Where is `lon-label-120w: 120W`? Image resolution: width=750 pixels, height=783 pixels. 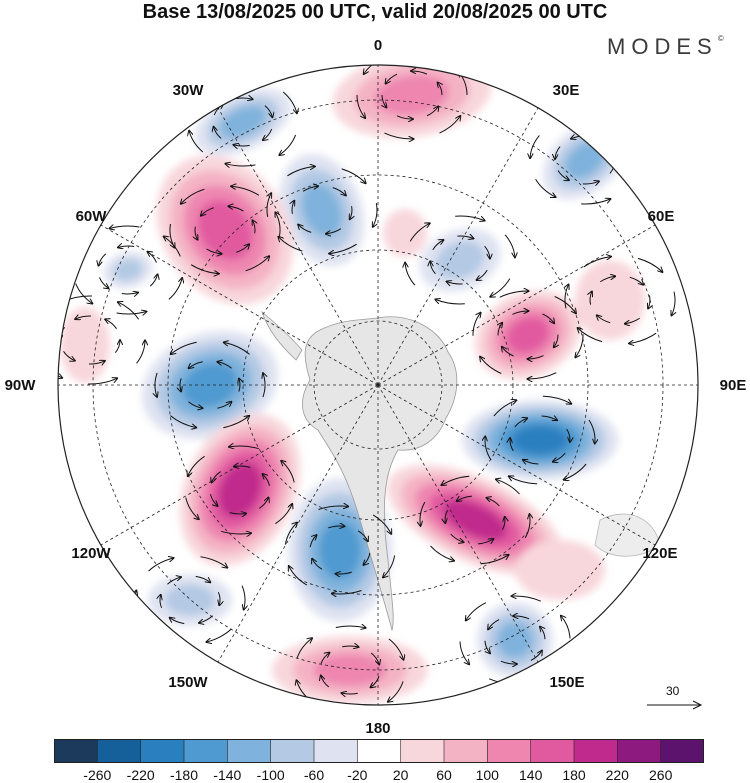
lon-label-120w: 120W is located at coordinates (91, 553).